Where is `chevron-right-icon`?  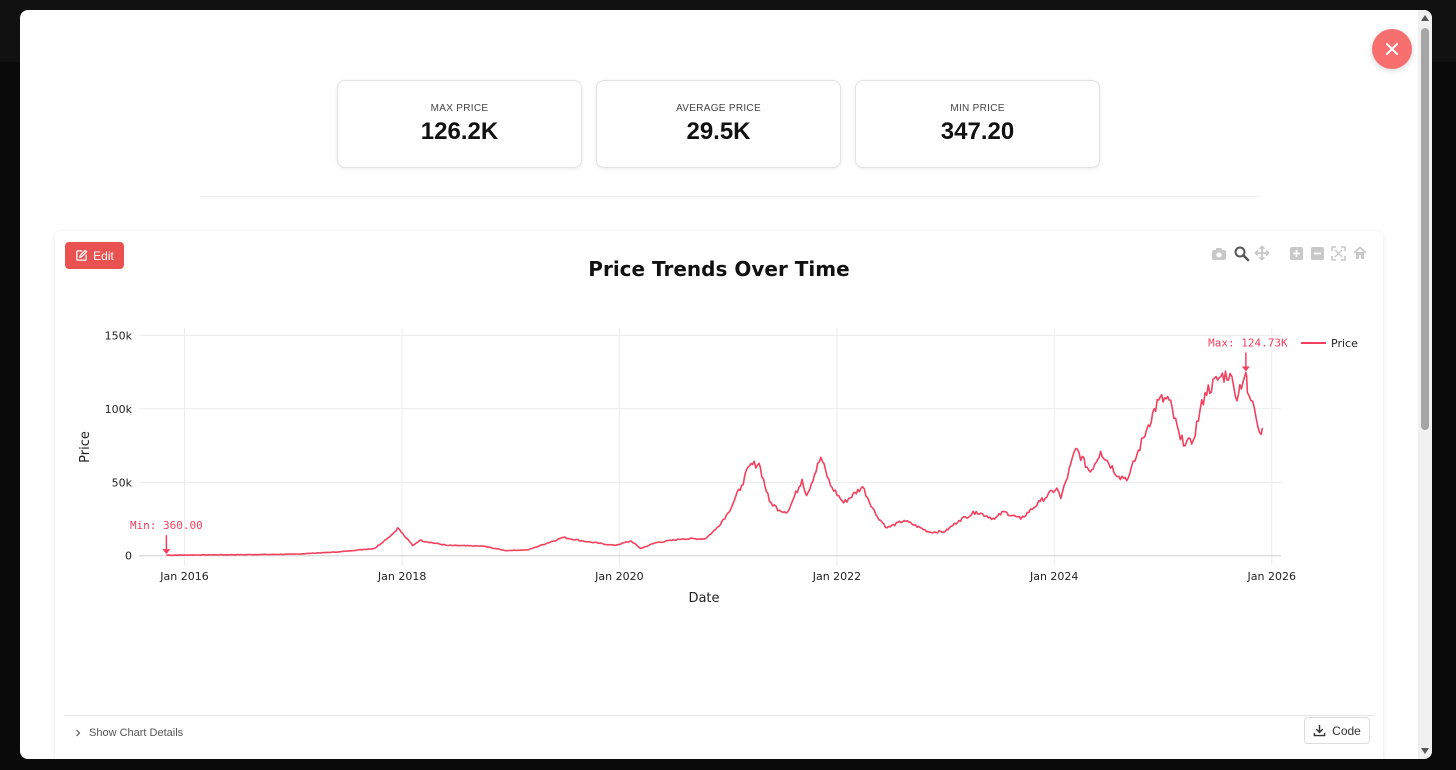 chevron-right-icon is located at coordinates (78, 733).